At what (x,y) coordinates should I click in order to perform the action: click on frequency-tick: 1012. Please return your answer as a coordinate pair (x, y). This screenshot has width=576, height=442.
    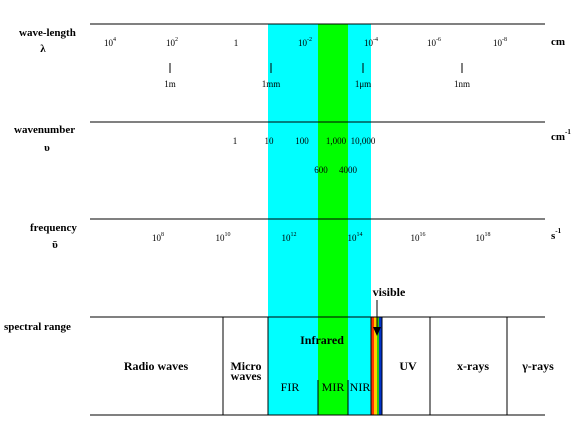
    Looking at the image, I should click on (289, 237).